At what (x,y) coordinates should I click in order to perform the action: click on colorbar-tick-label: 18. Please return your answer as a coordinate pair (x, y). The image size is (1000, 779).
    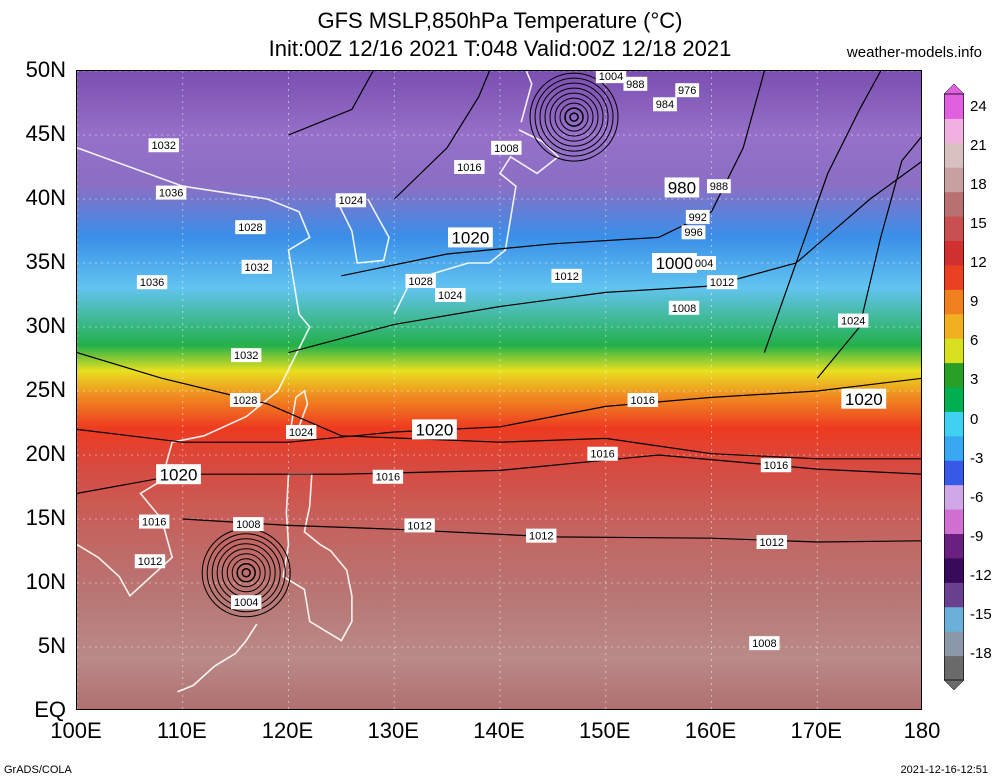
    Looking at the image, I should click on (978, 185).